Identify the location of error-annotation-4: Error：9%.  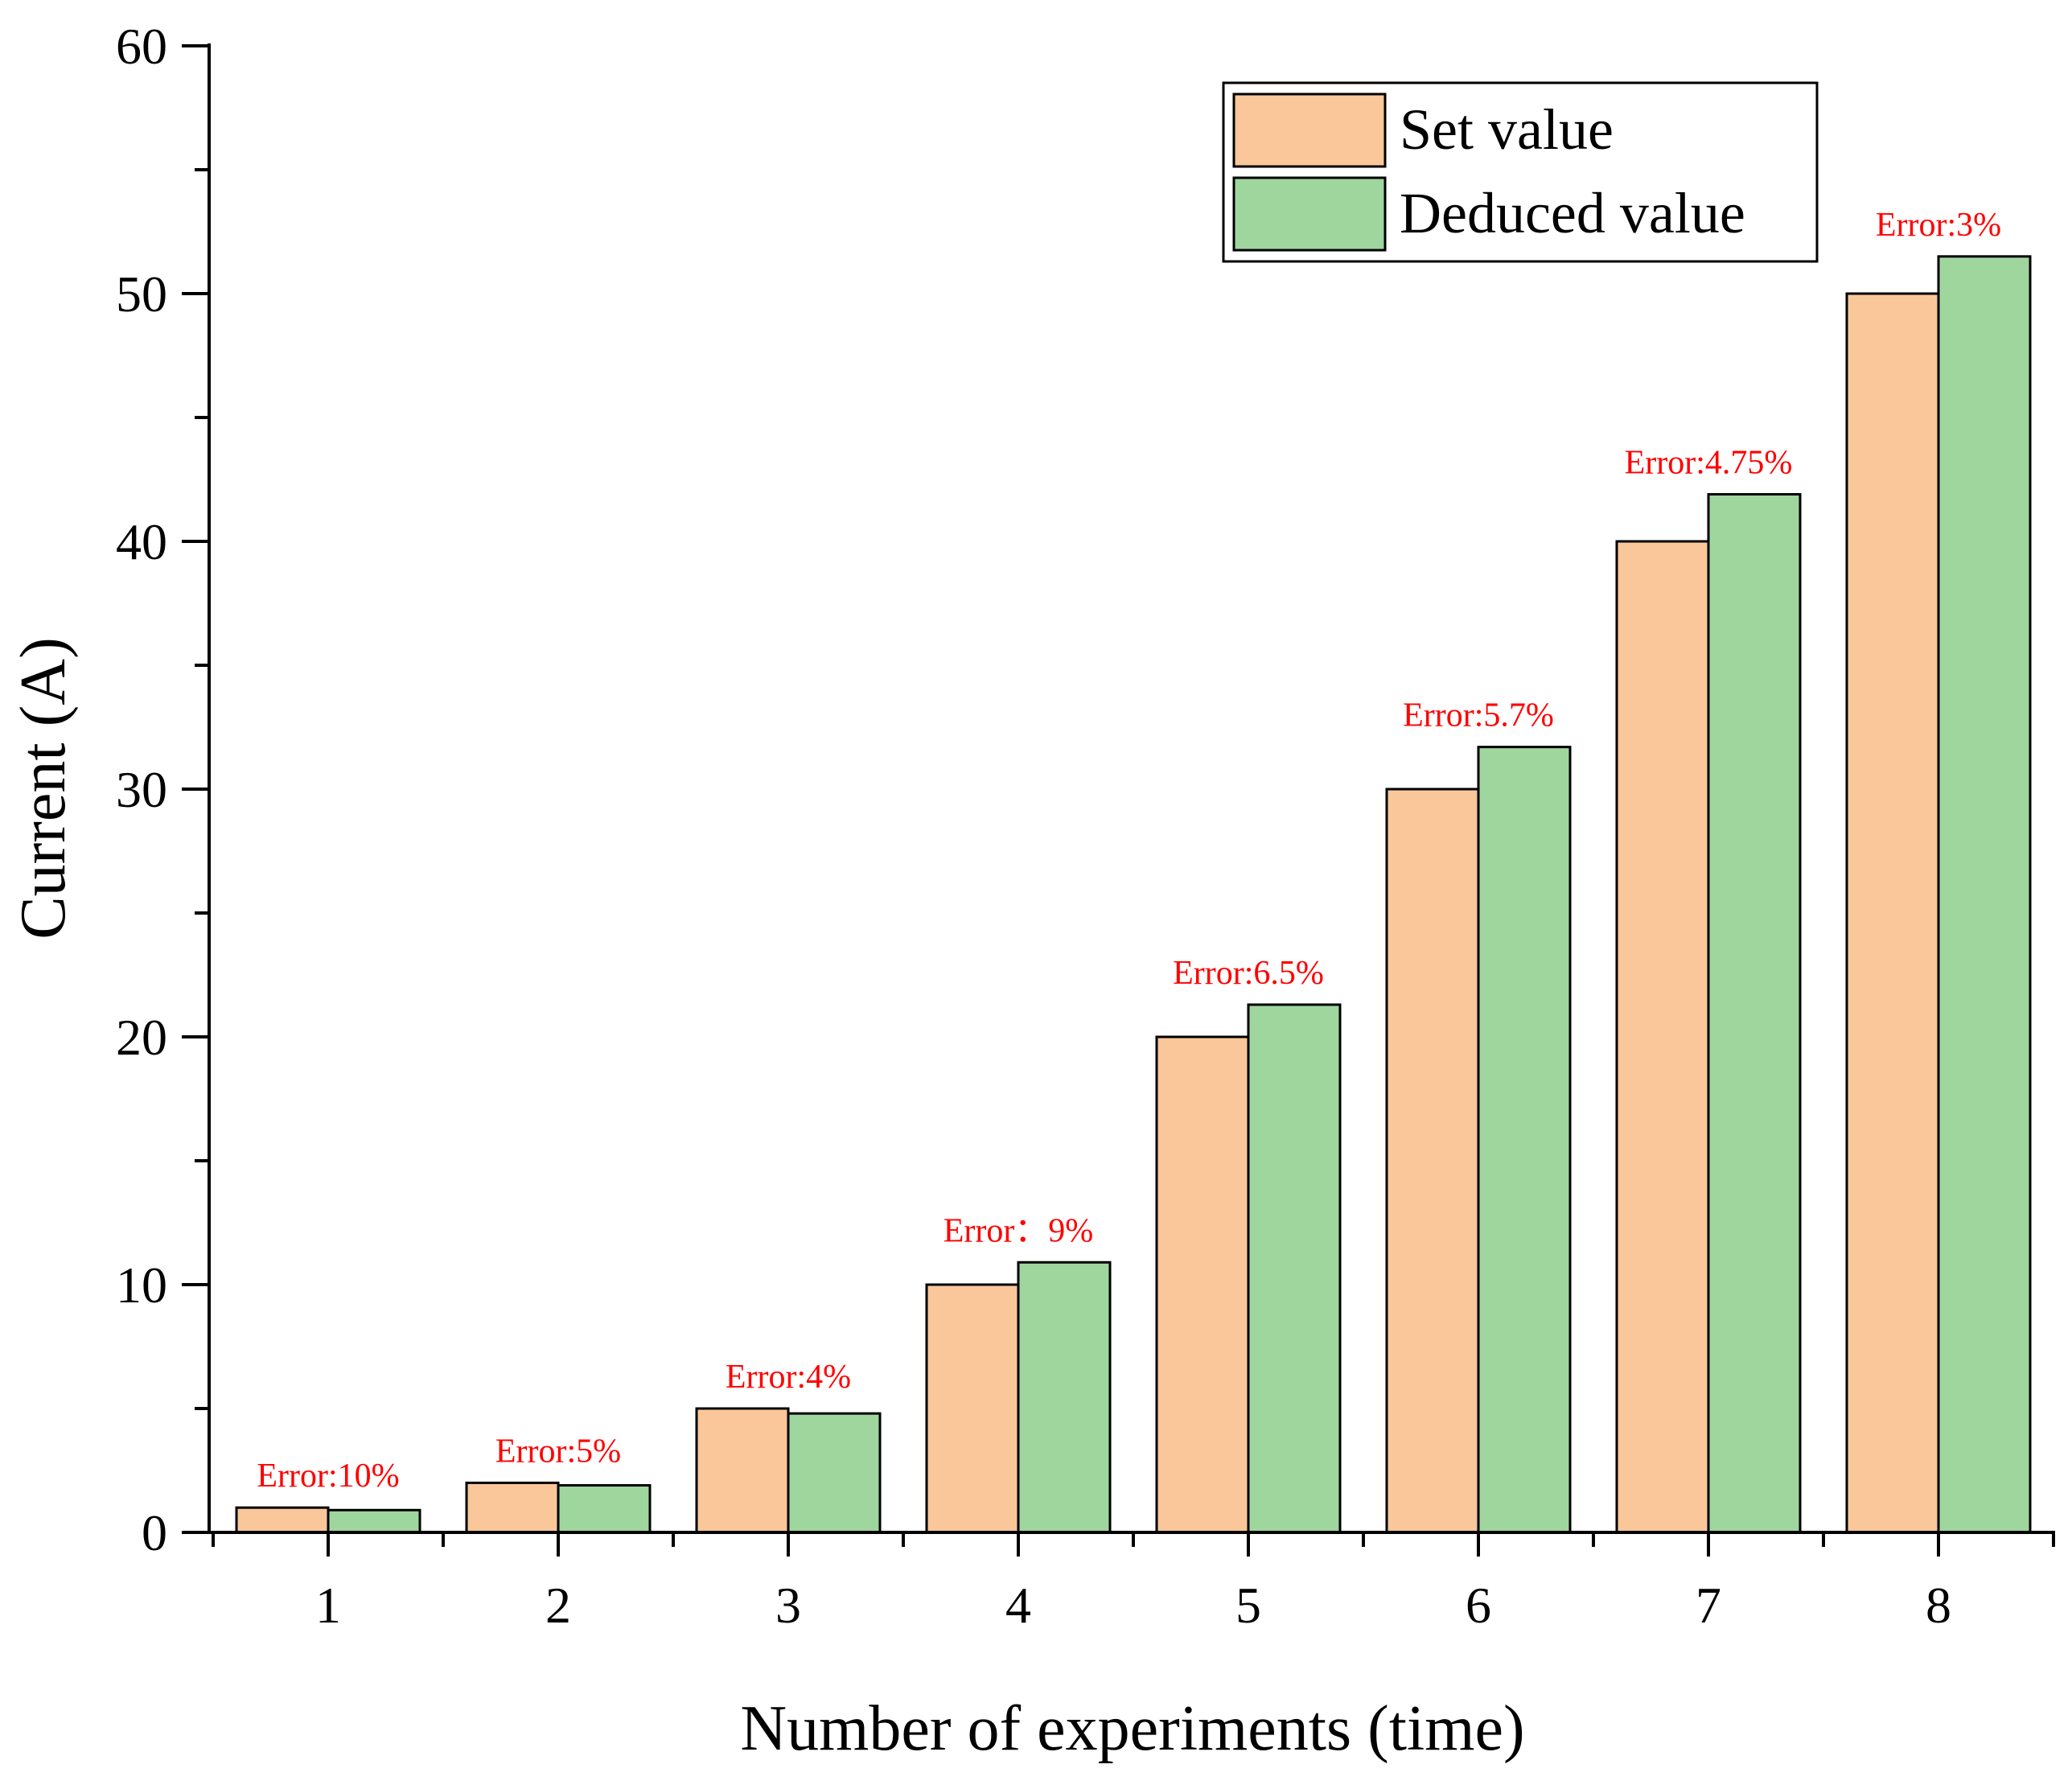
(1019, 1230).